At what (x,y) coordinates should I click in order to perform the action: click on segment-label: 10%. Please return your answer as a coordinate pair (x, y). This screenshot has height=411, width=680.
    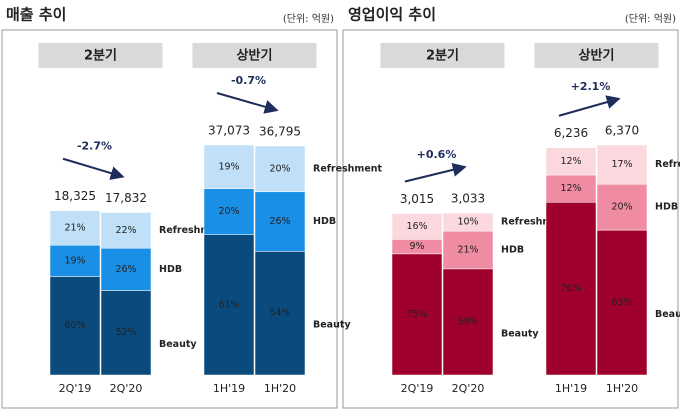
    Looking at the image, I should click on (467, 222).